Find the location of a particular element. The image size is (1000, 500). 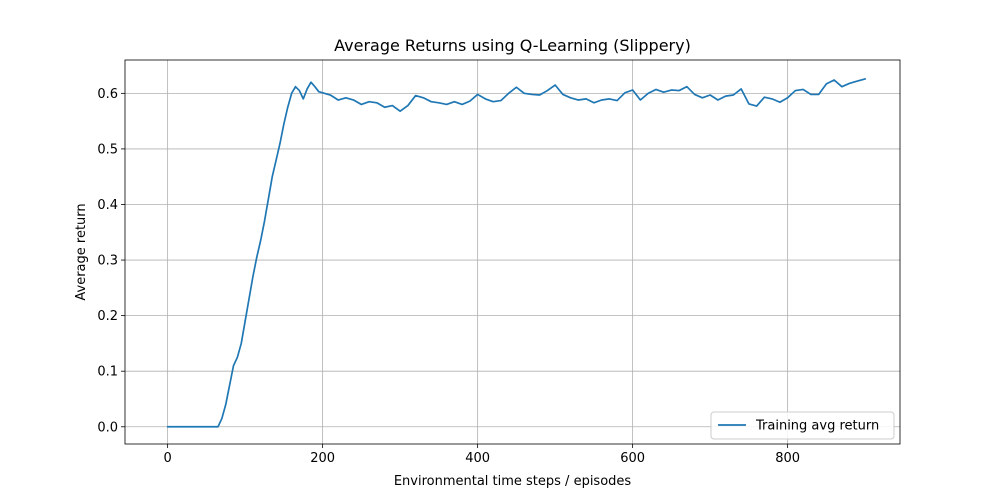

y-tick-label: 0.2 is located at coordinates (107, 316).